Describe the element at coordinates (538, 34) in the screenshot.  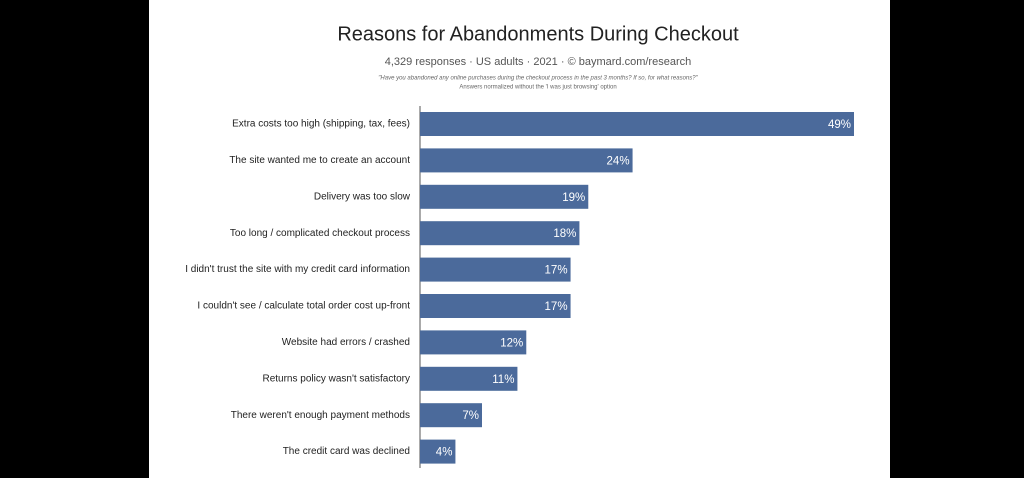
I see `chart-title: Reasons for Abandonments During Checkout` at that location.